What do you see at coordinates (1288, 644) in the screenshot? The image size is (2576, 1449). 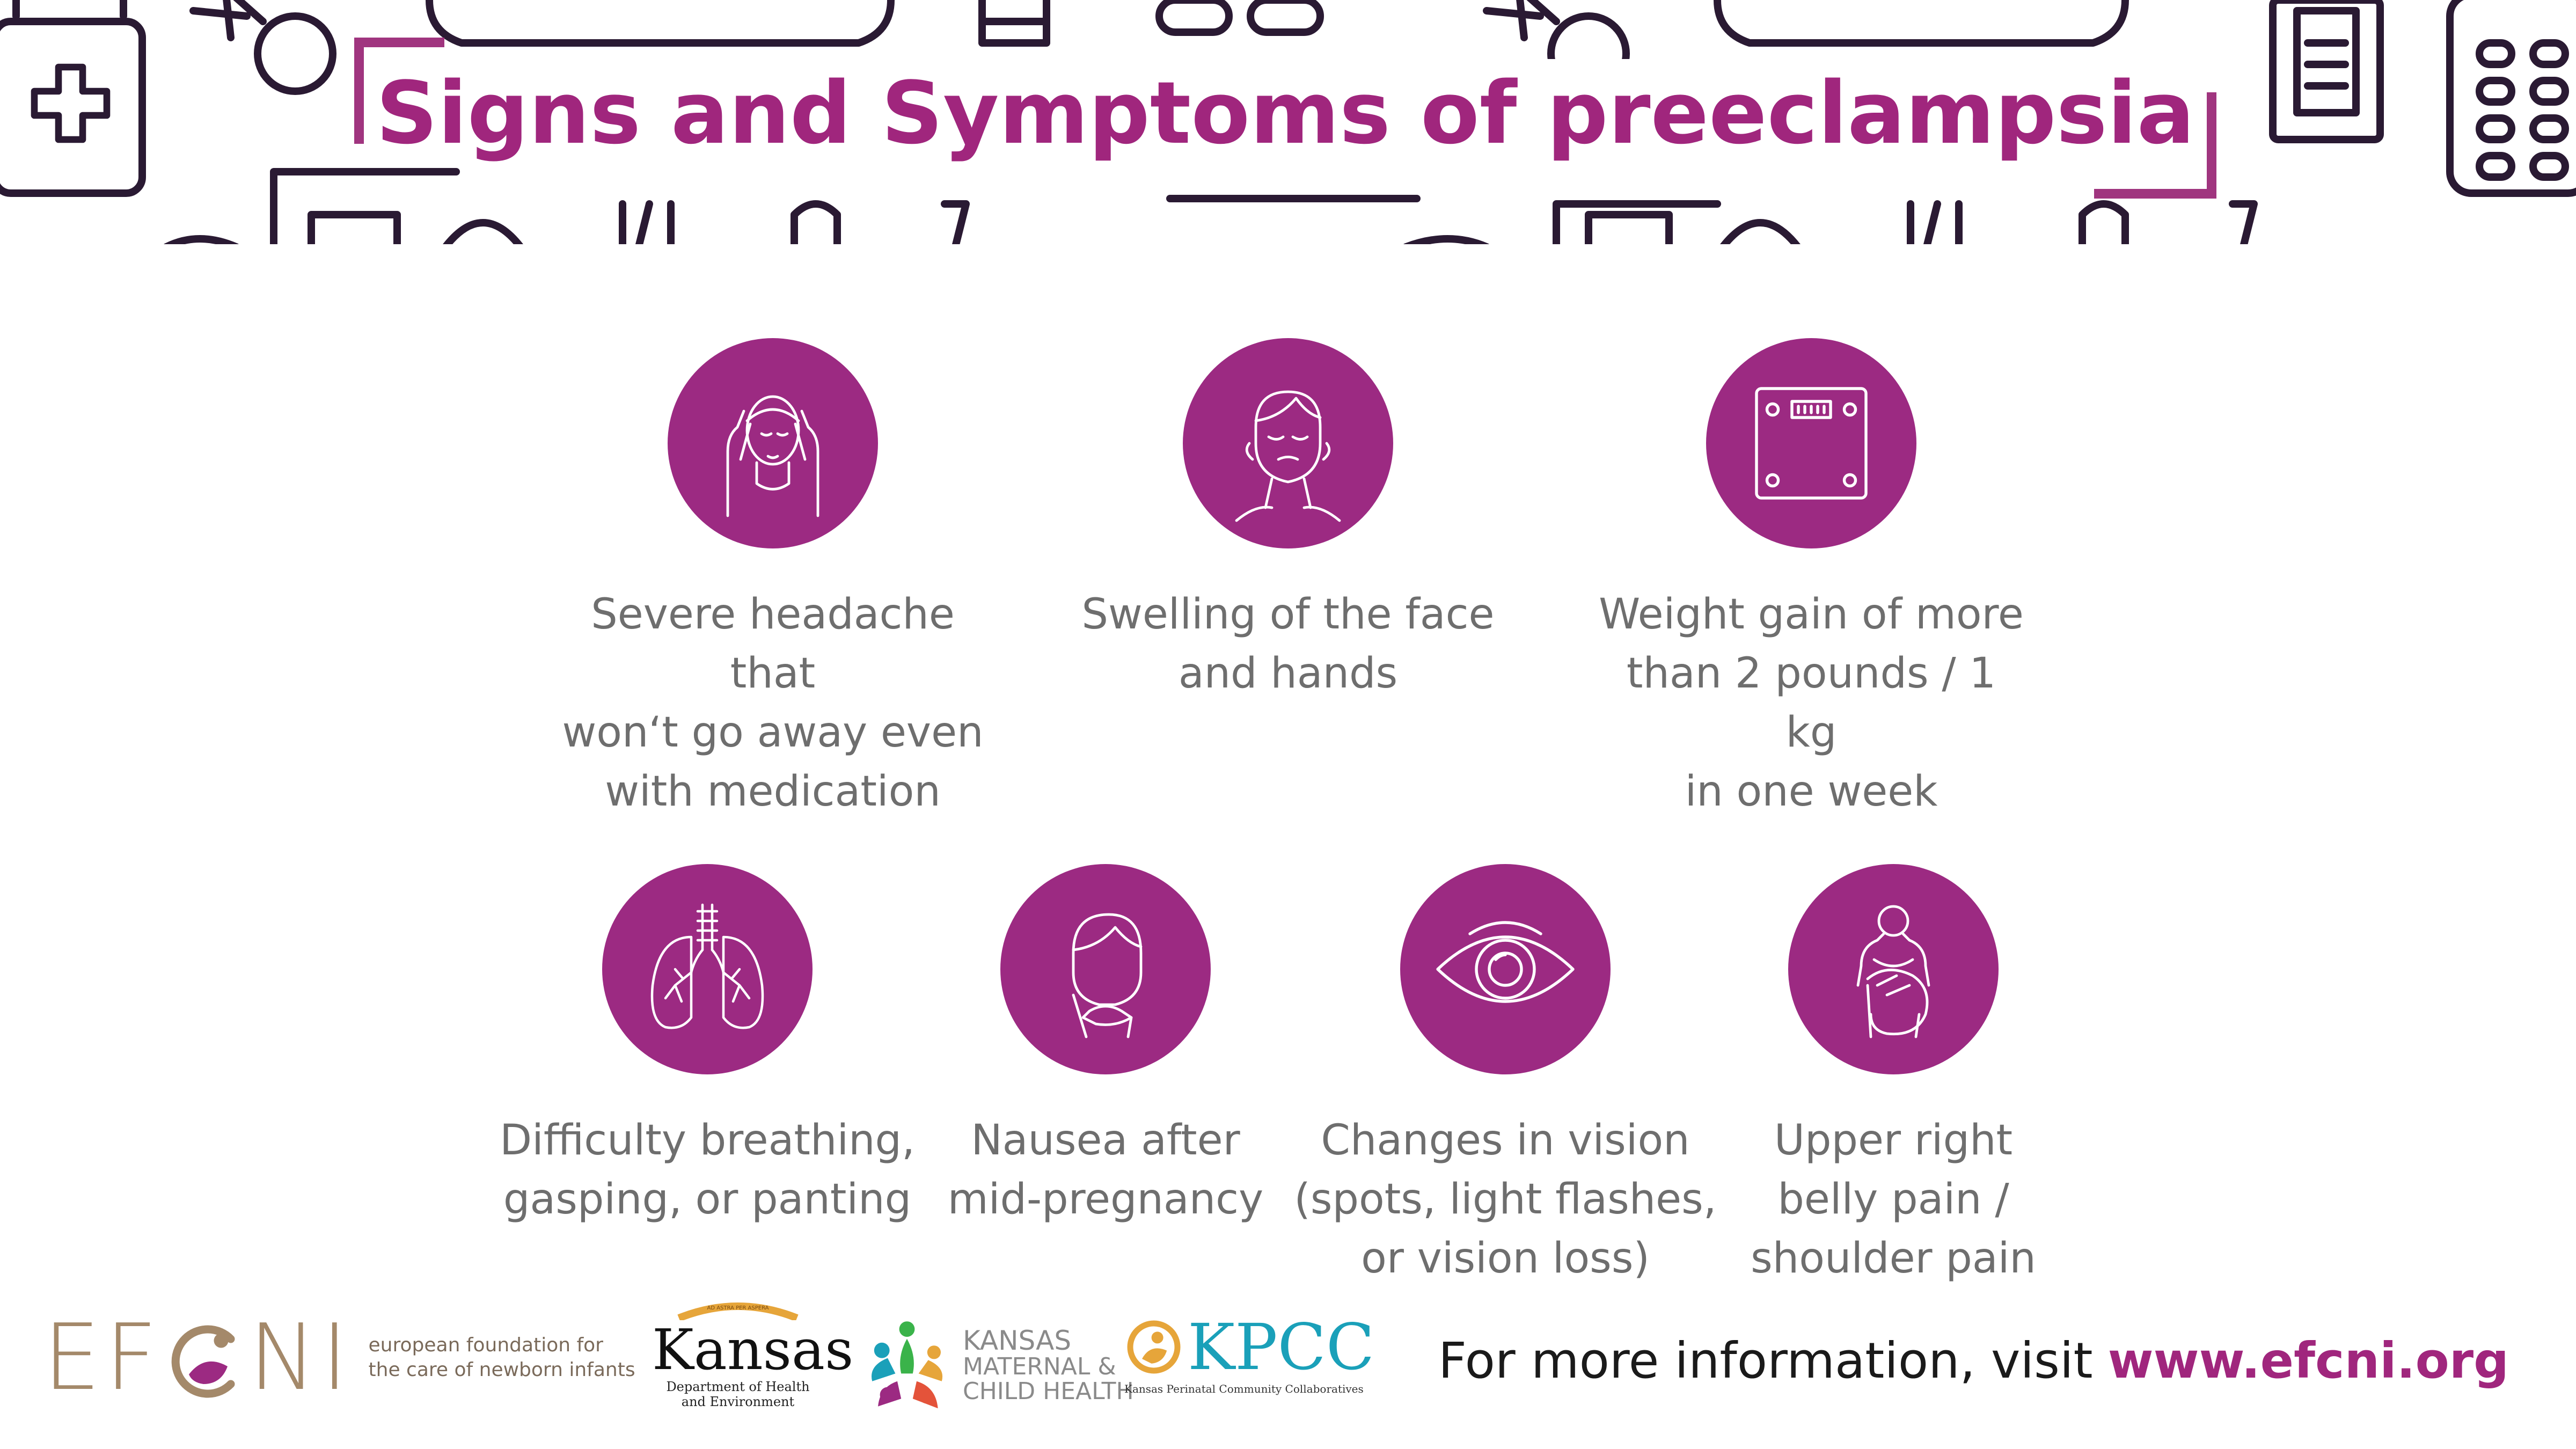 I see `symptom-label: Swelling of the face and hands` at bounding box center [1288, 644].